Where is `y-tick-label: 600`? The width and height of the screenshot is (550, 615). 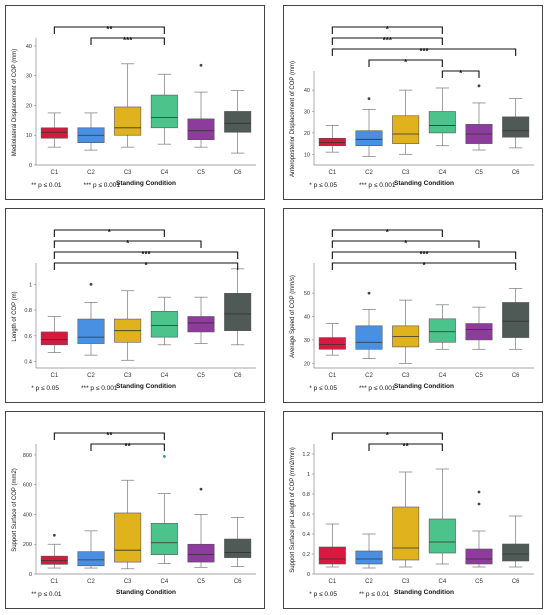
y-tick-label: 600 is located at coordinates (27, 486).